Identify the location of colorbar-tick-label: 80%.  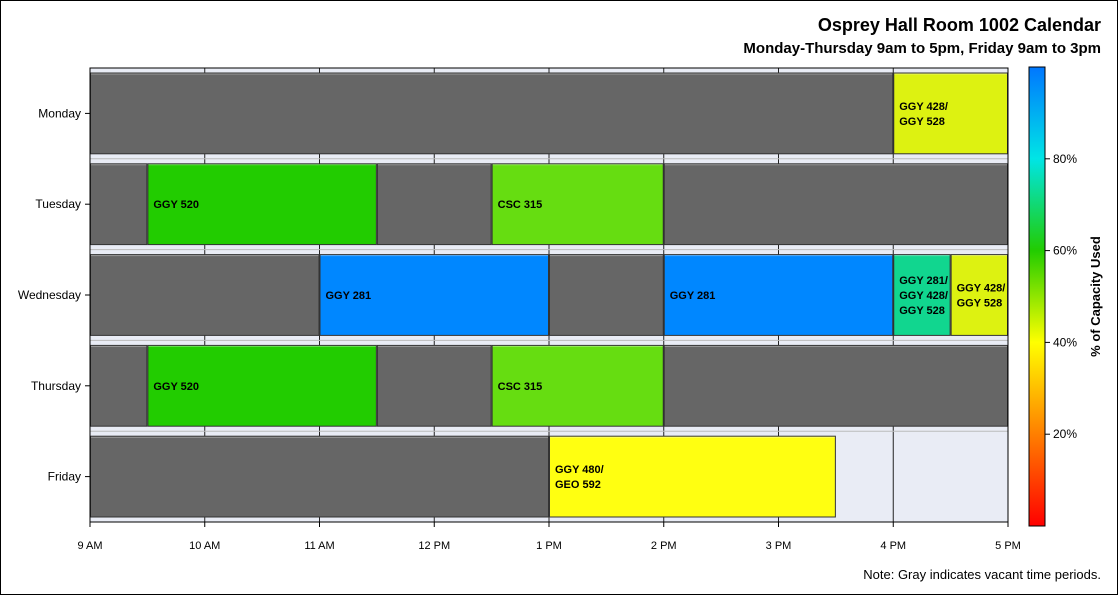
(1065, 159).